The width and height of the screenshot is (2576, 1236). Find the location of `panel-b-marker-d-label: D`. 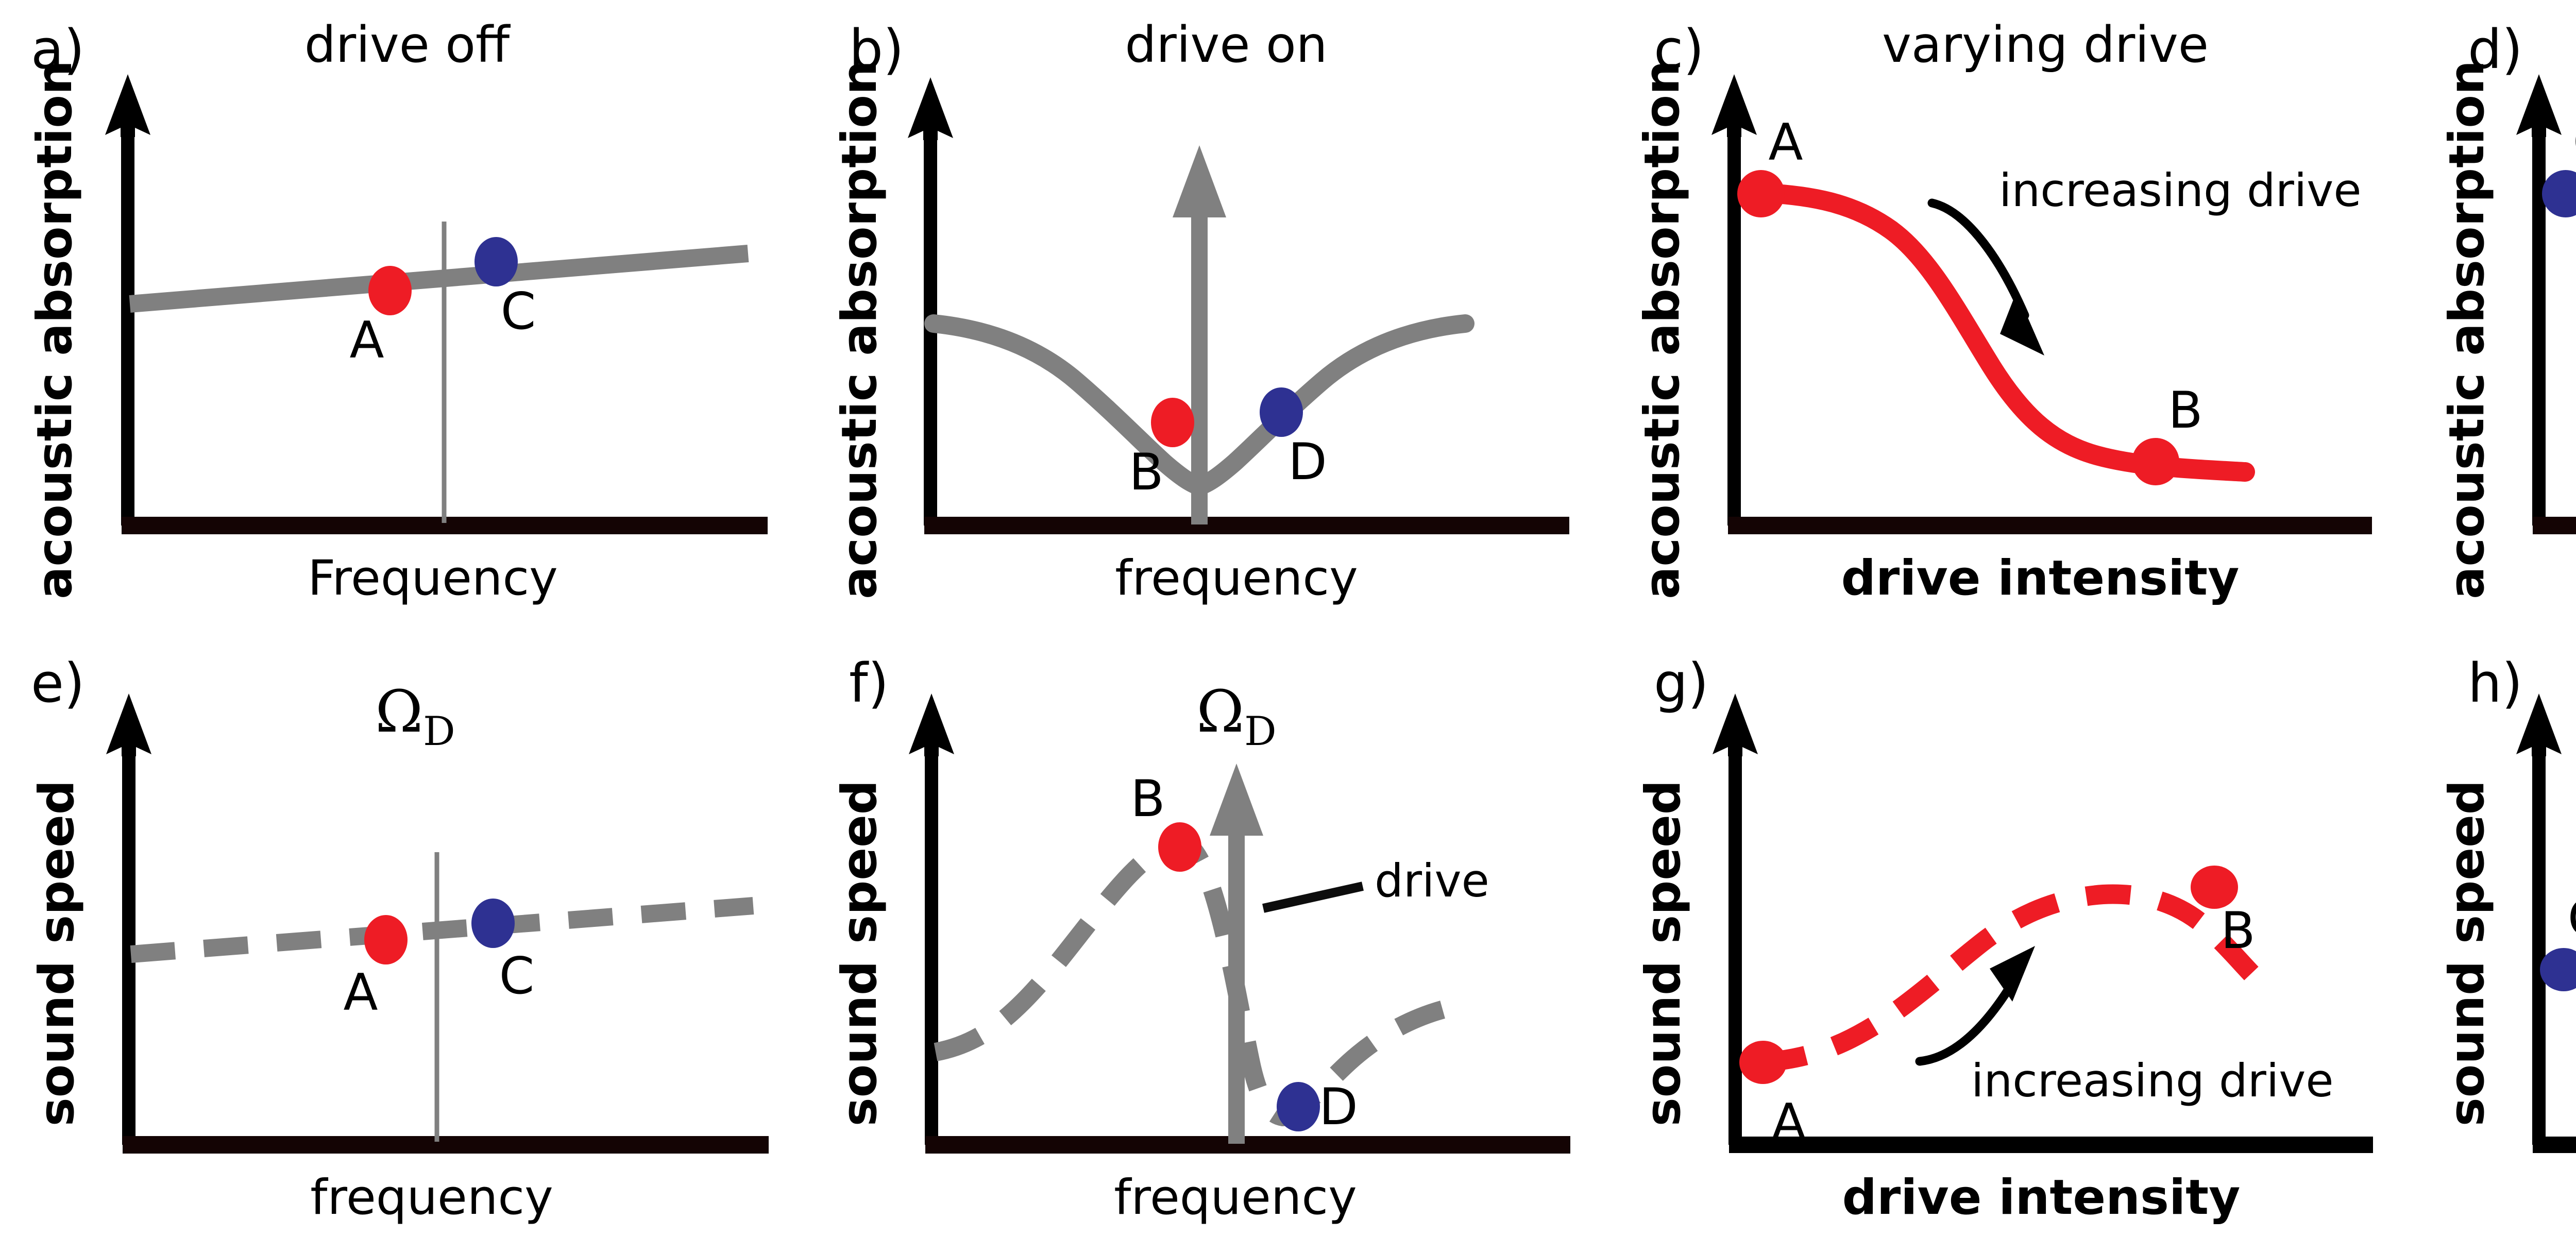

panel-b-marker-d-label: D is located at coordinates (1307, 463).